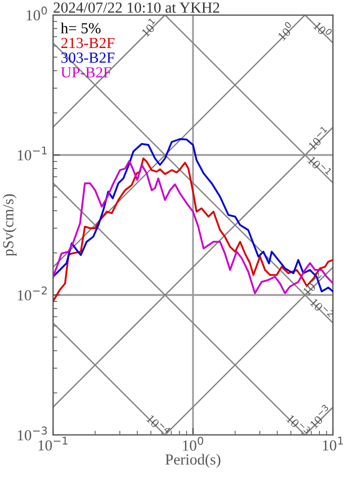 The height and width of the screenshot is (478, 347). What do you see at coordinates (313, 283) in the screenshot?
I see `annotation: 10$^{−2}$` at bounding box center [313, 283].